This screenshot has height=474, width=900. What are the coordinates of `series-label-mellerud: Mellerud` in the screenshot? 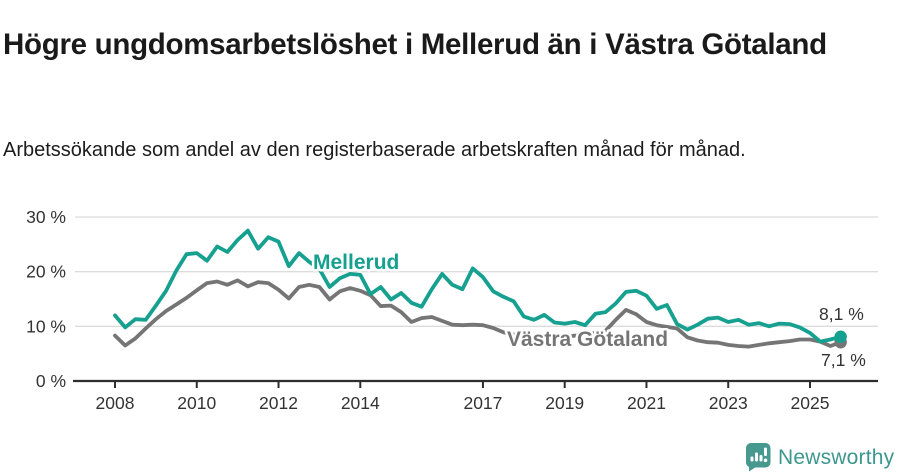 It's located at (356, 262).